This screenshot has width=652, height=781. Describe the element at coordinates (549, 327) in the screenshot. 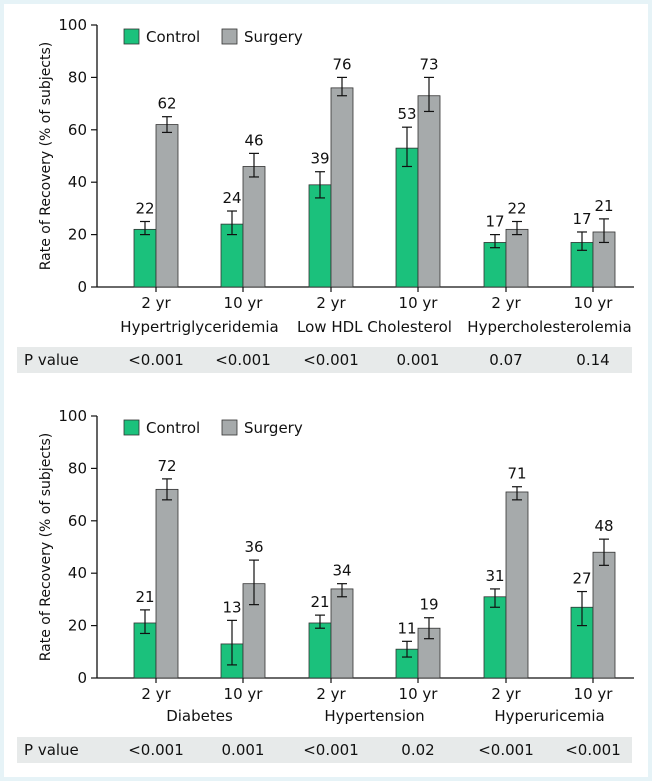

I see `group-label: Hypercholesterolemia` at that location.